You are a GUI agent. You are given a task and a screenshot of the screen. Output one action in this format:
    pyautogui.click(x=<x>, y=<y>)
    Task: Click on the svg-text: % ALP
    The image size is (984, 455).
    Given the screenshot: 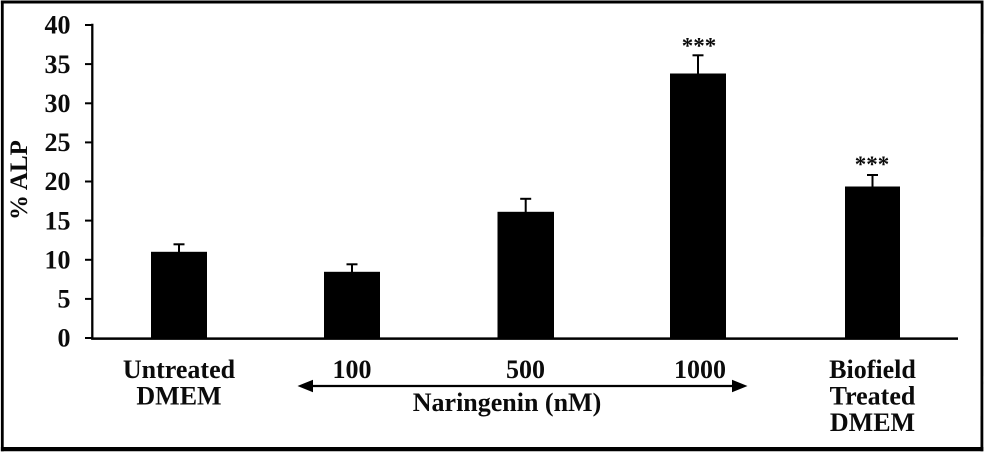 What is the action you would take?
    pyautogui.click(x=19, y=180)
    